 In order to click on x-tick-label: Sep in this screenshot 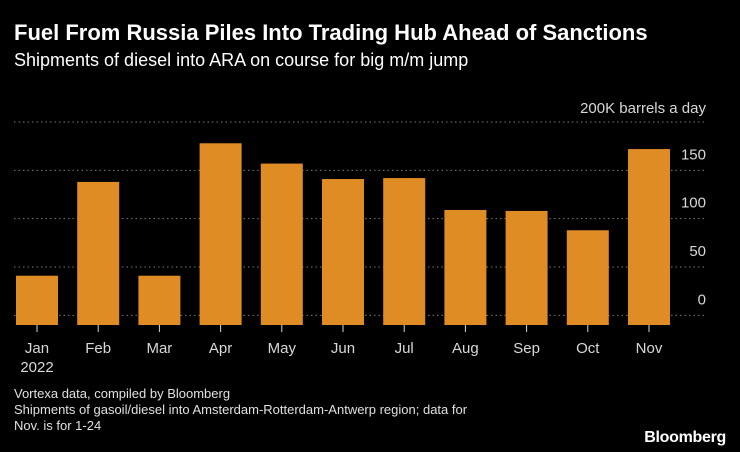, I will do `click(526, 348)`.